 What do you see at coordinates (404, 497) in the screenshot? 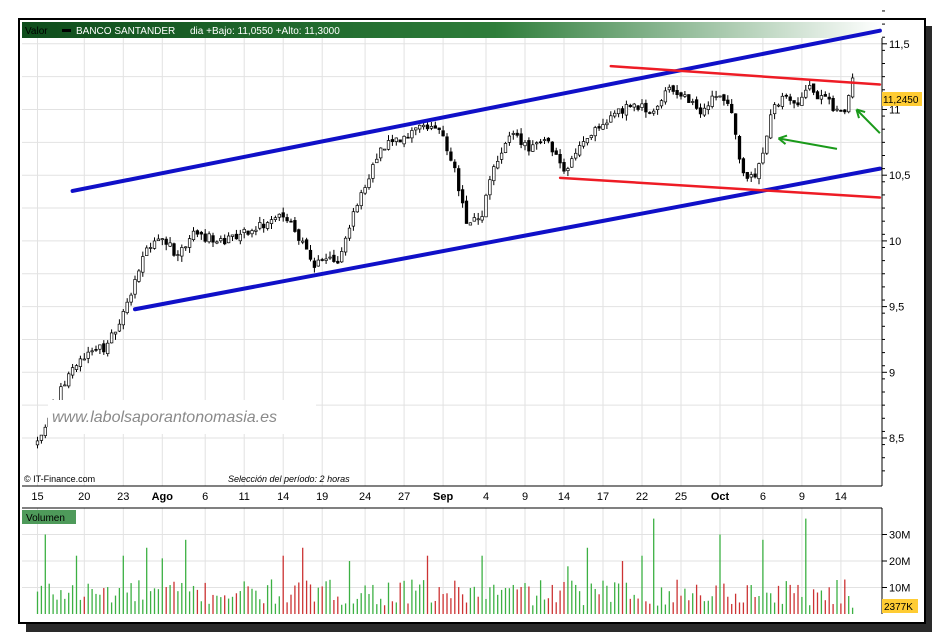
I see `x-tick-label: 27` at bounding box center [404, 497].